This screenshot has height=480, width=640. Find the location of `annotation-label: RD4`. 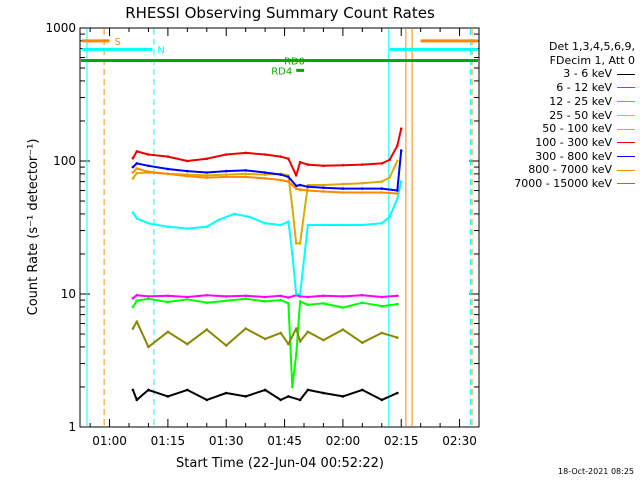

annotation-label: RD4 is located at coordinates (281, 71).